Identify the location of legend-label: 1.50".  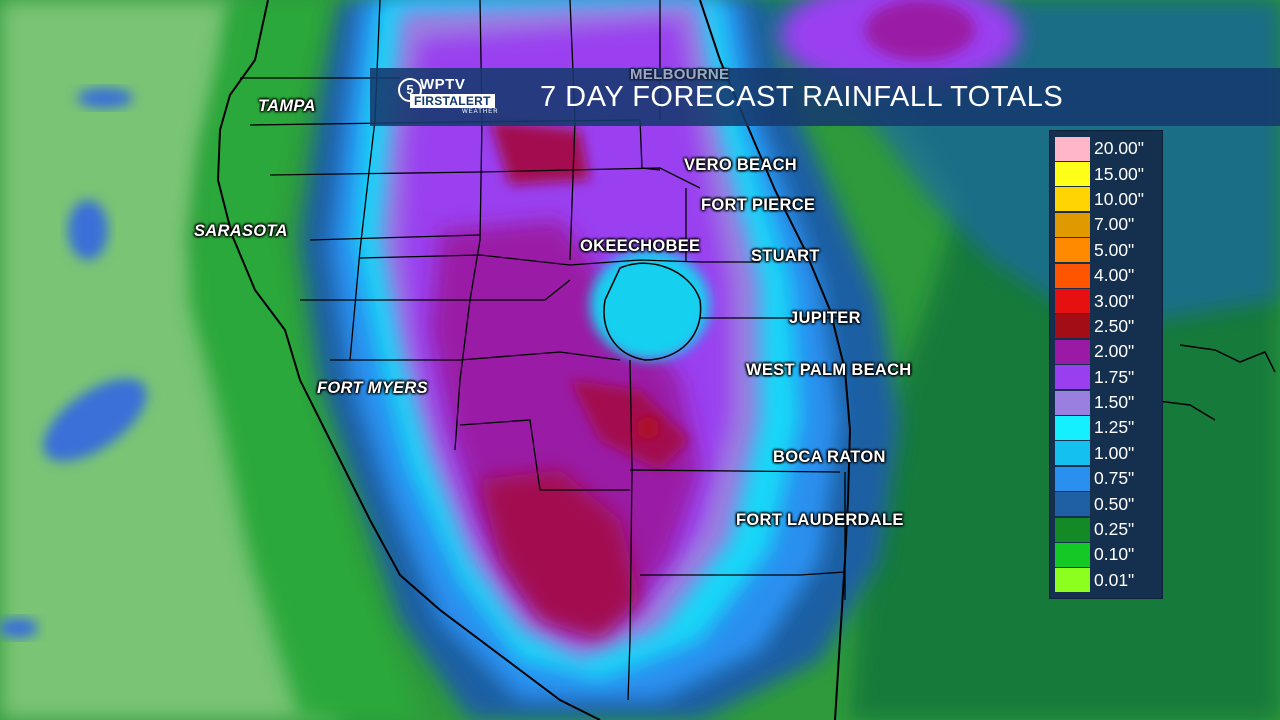
(1114, 402).